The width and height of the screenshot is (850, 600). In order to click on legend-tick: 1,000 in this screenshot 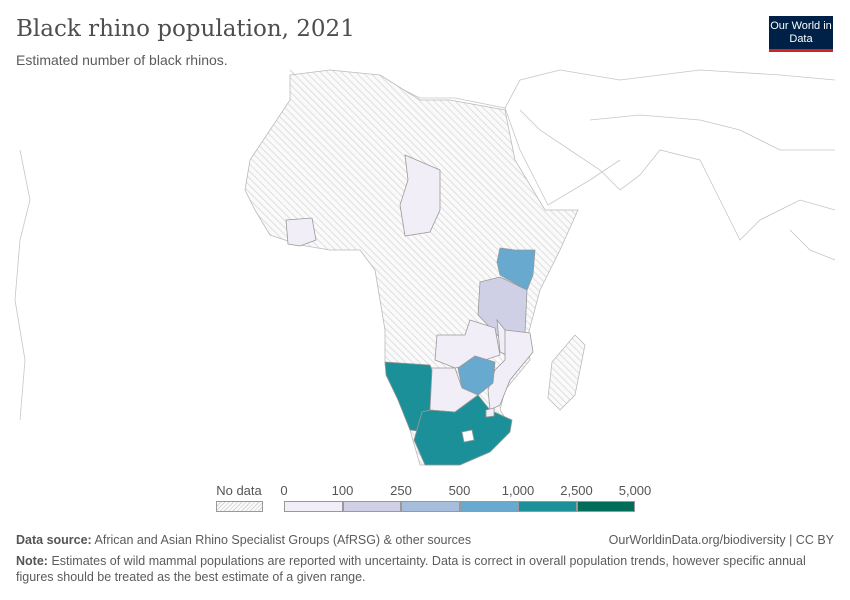, I will do `click(518, 490)`.